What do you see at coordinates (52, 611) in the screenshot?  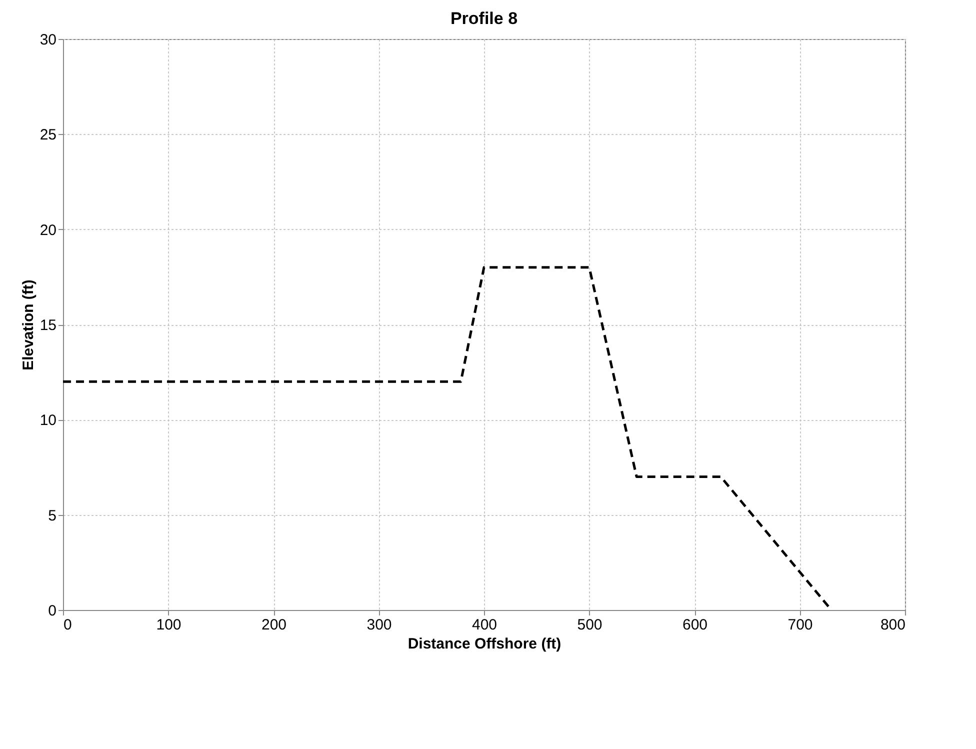 I see `y-tick-label: 0` at bounding box center [52, 611].